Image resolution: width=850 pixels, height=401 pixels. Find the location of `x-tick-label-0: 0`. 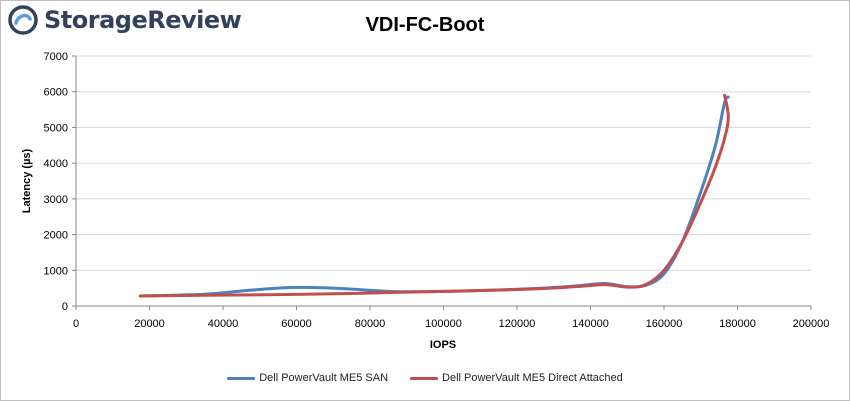

x-tick-label-0: 0 is located at coordinates (76, 324).